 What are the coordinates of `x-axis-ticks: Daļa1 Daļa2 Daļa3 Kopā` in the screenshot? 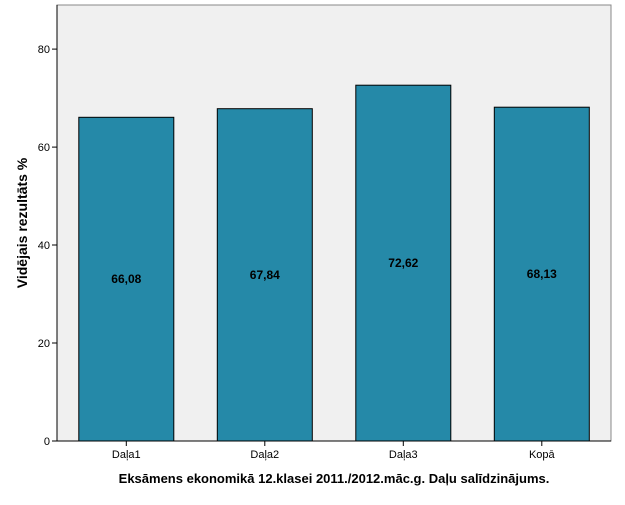 It's located at (334, 451).